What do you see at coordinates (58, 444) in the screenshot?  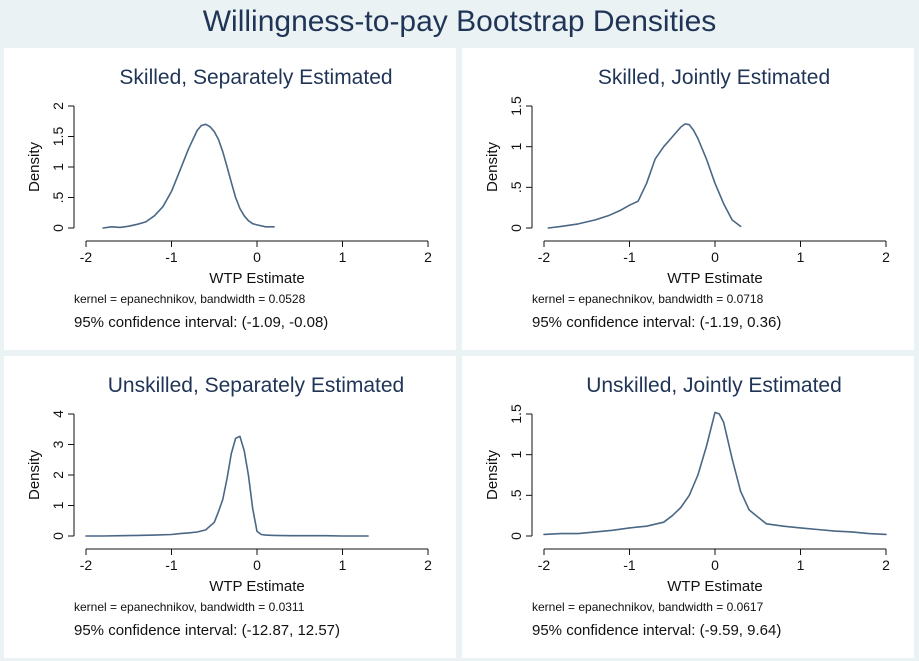 I see `y-tick-label: 3` at bounding box center [58, 444].